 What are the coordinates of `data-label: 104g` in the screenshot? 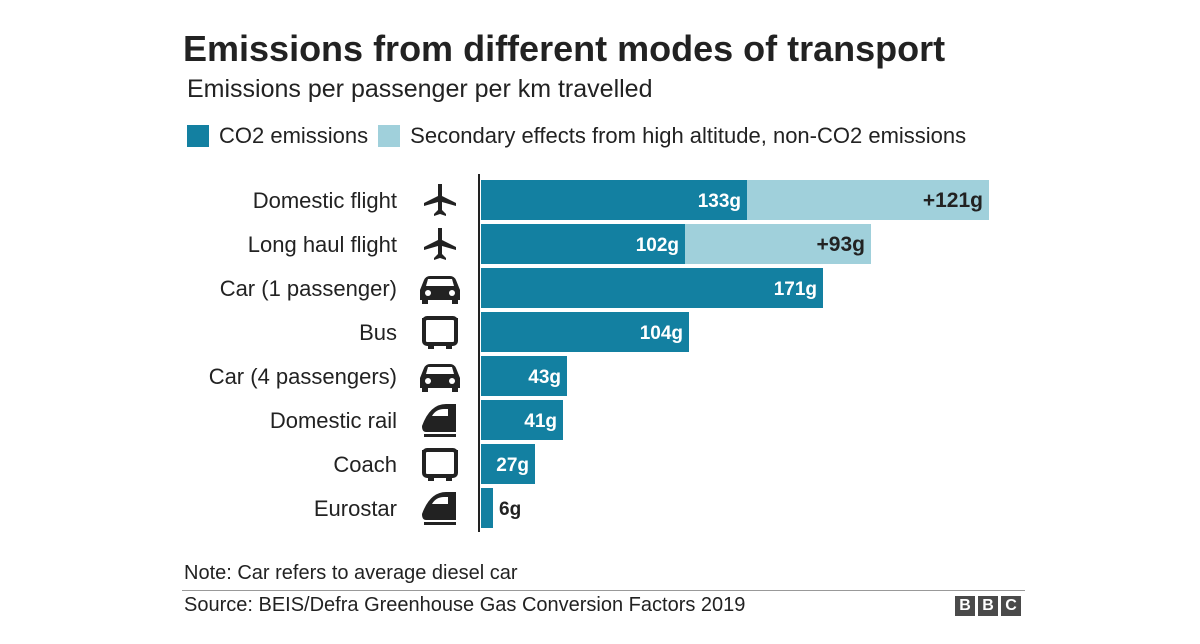 It's located at (661, 333).